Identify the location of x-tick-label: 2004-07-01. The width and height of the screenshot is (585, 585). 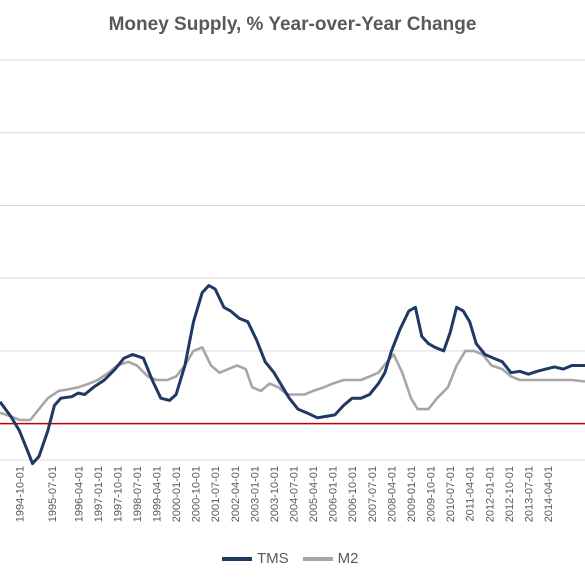
(295, 494).